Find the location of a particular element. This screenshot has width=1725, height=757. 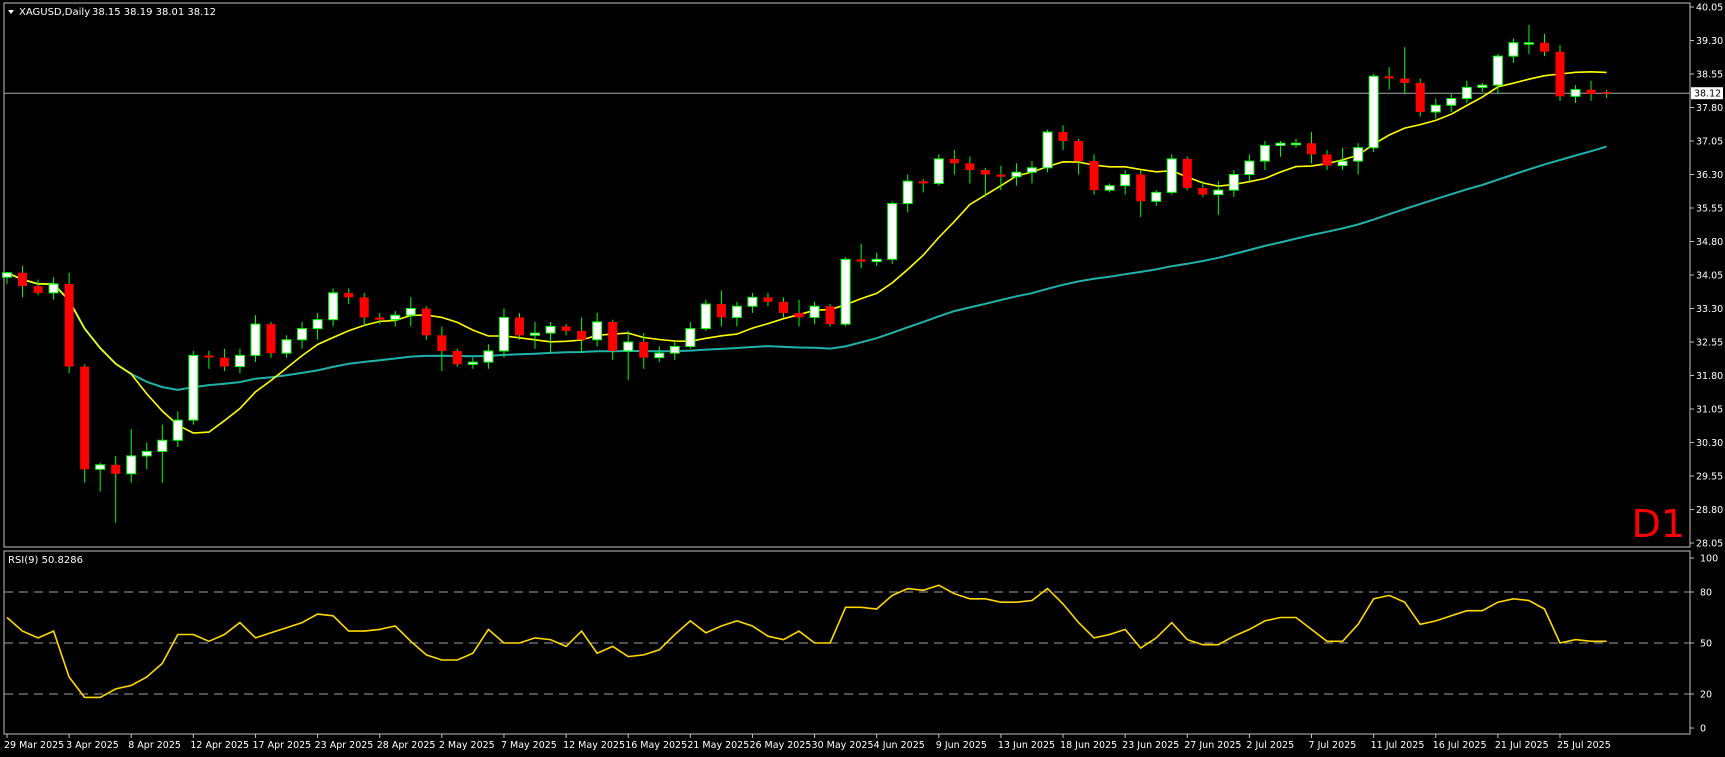

price-tick-label: 35.55 is located at coordinates (1709, 209).